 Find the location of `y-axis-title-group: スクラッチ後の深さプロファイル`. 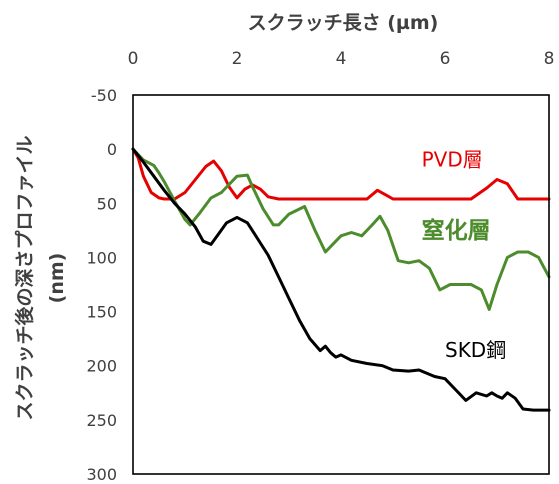

y-axis-title-group: スクラッチ後の深さプロファイル is located at coordinates (24, 277).